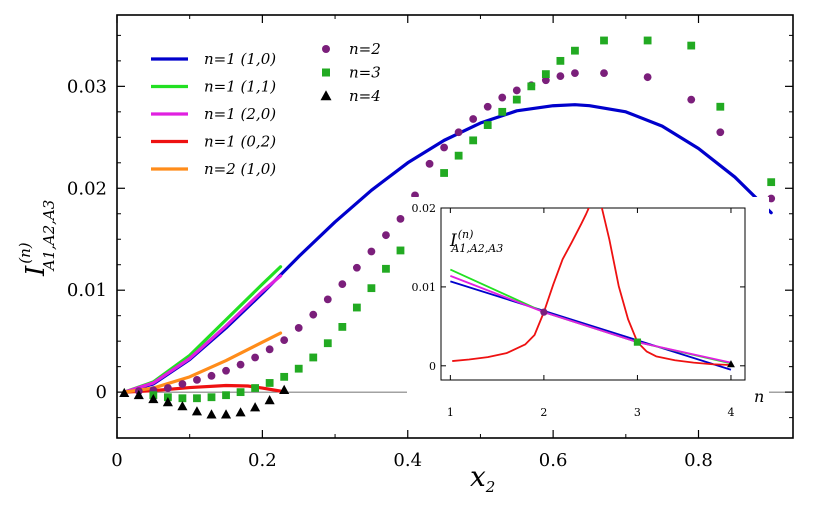  What do you see at coordinates (553, 460) in the screenshot?
I see `x-tick-label: 0.6` at bounding box center [553, 460].